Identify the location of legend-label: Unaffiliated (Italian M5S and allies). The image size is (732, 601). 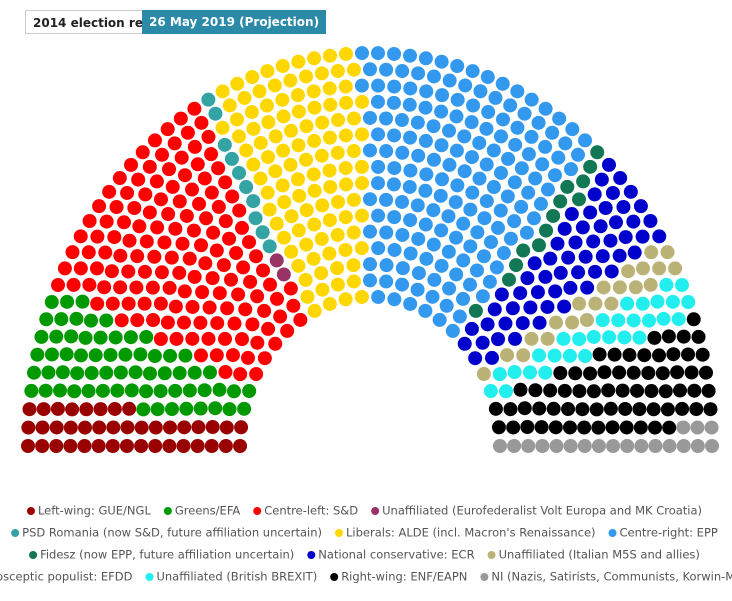
(599, 555).